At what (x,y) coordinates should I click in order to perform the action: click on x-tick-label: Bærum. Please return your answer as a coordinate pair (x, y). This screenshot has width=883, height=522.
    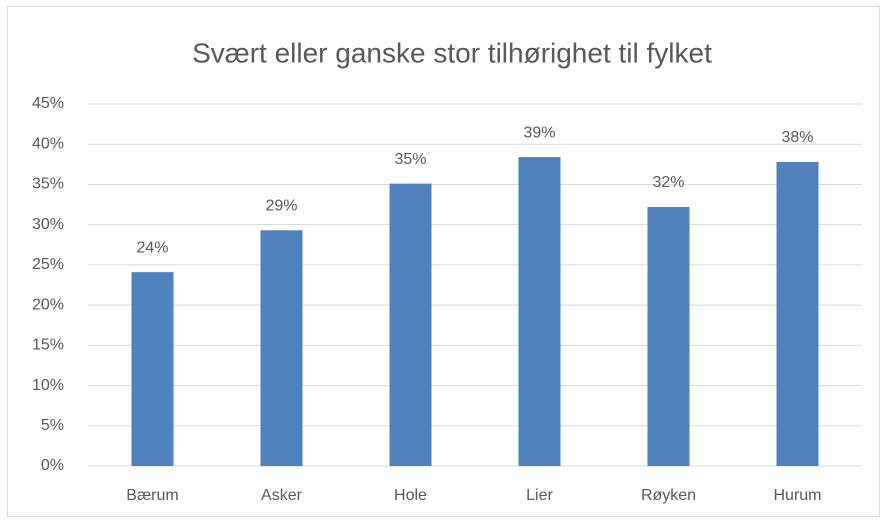
    Looking at the image, I should click on (152, 495).